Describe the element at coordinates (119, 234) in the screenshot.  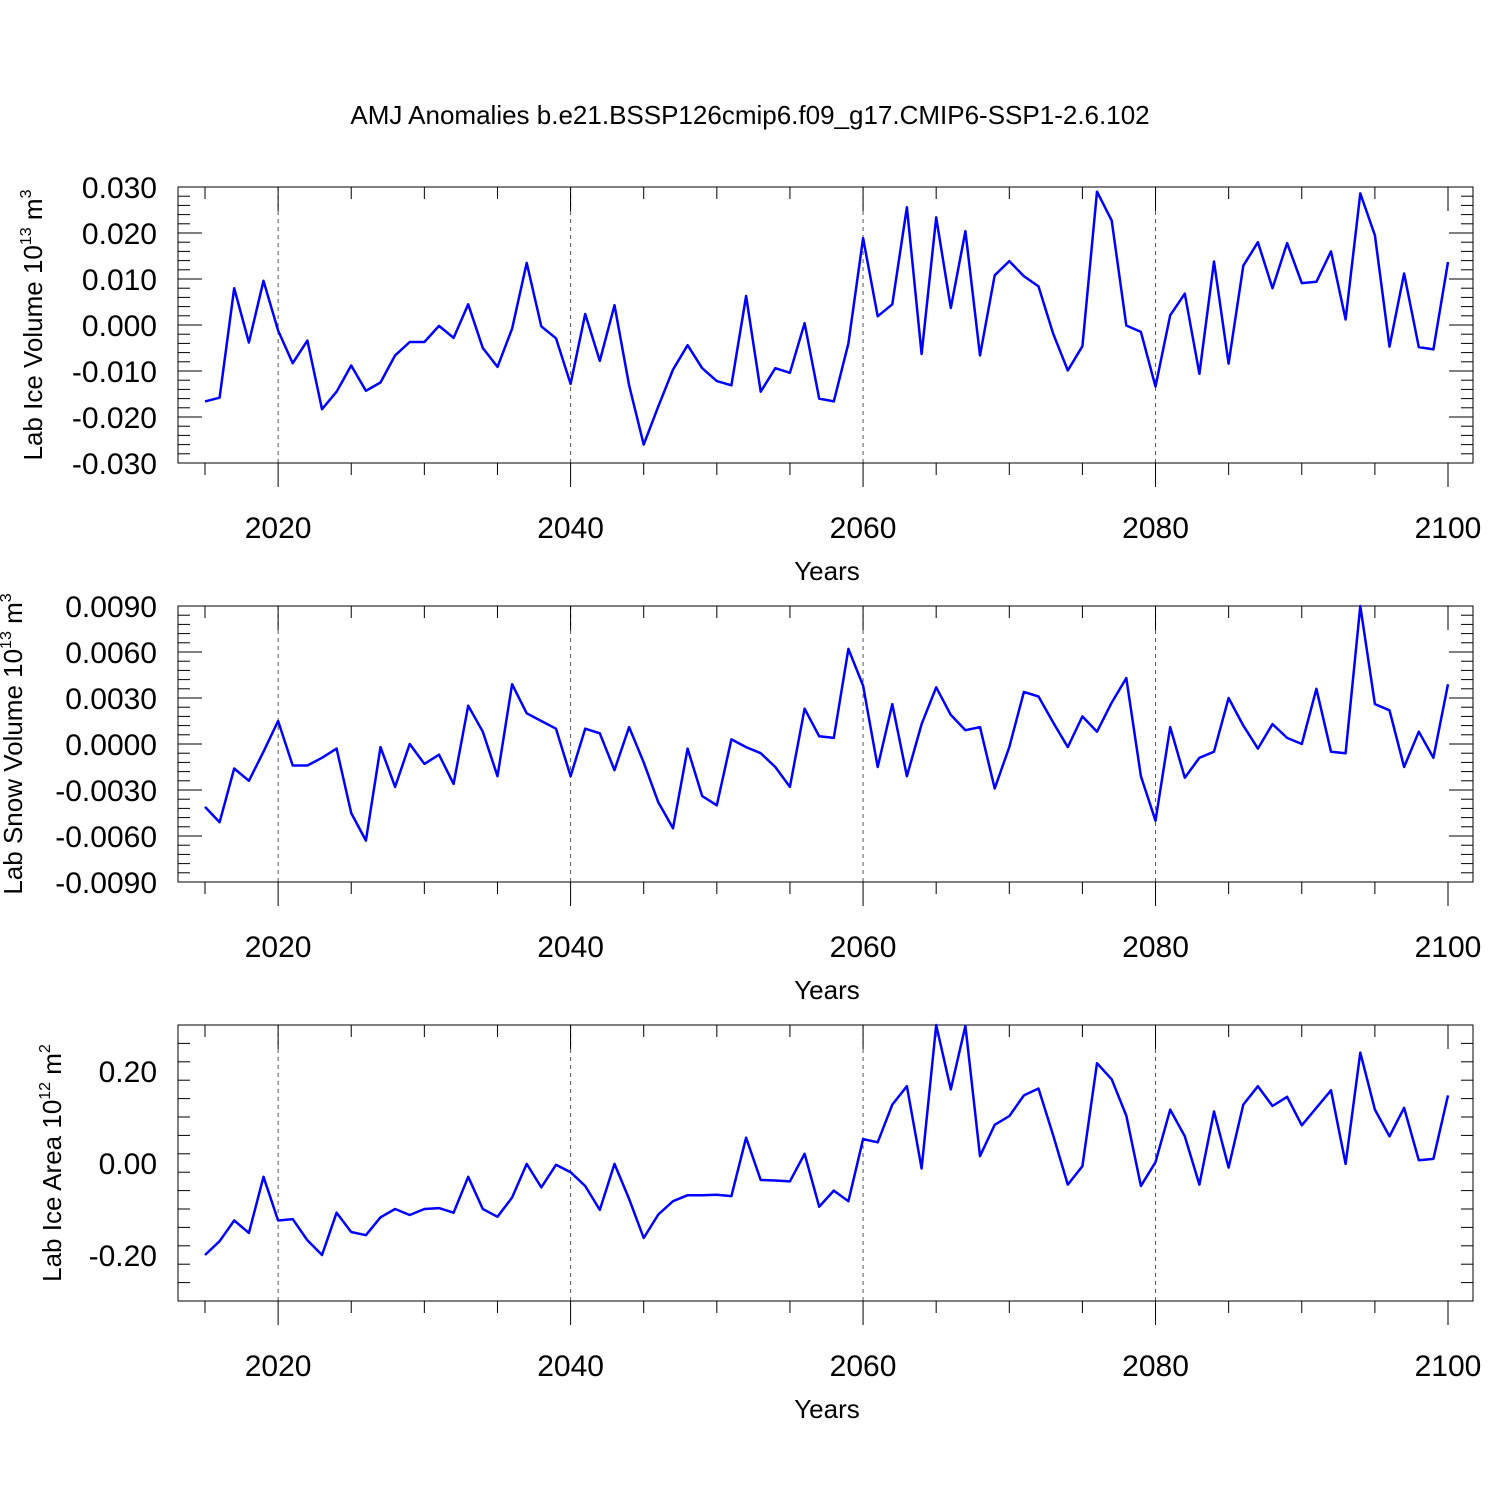
I see `y-tick-label: 0.020` at that location.